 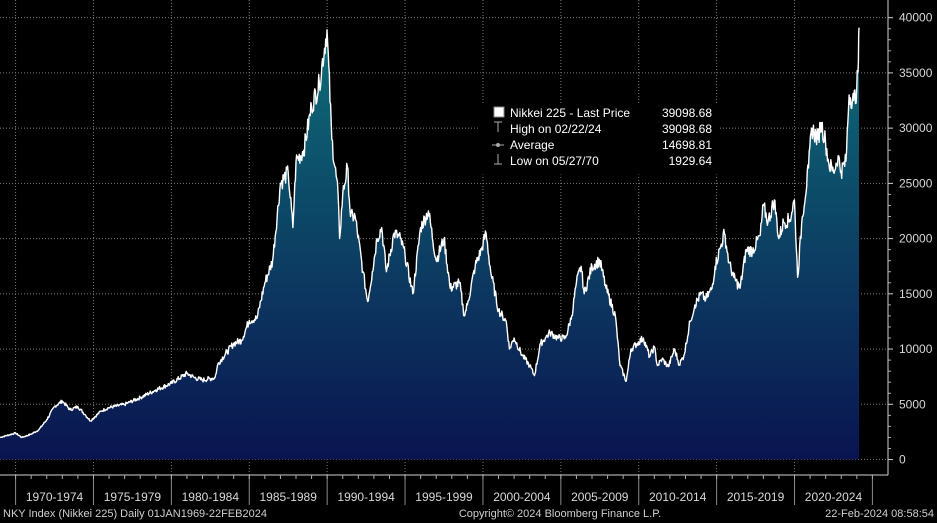 What do you see at coordinates (532, 145) in the screenshot?
I see `legend-average-label: Average` at bounding box center [532, 145].